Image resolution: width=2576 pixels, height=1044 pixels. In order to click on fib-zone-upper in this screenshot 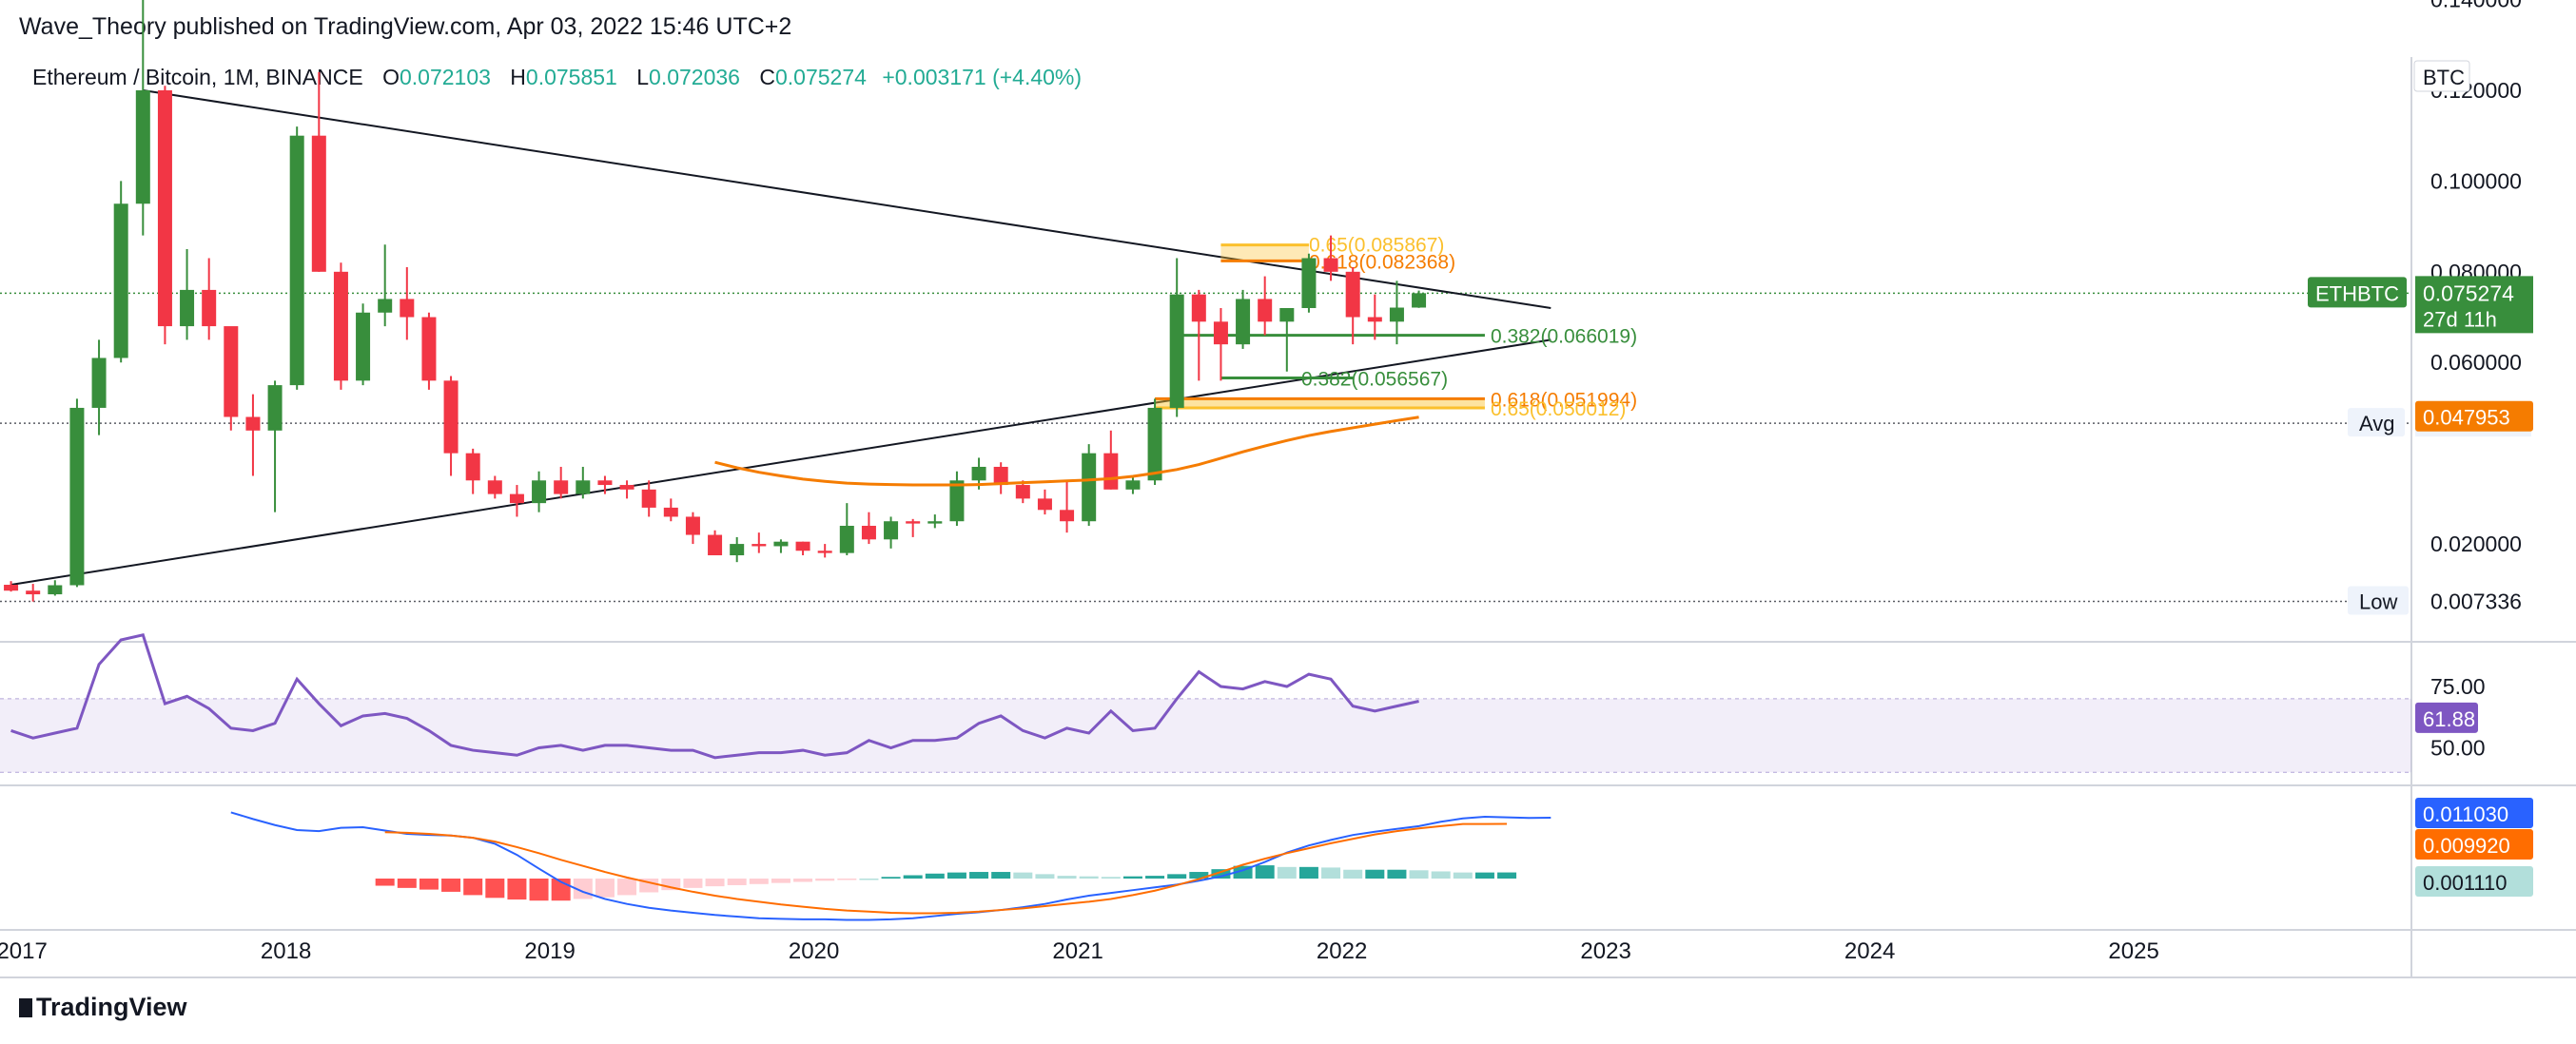, I will do `click(1265, 252)`.